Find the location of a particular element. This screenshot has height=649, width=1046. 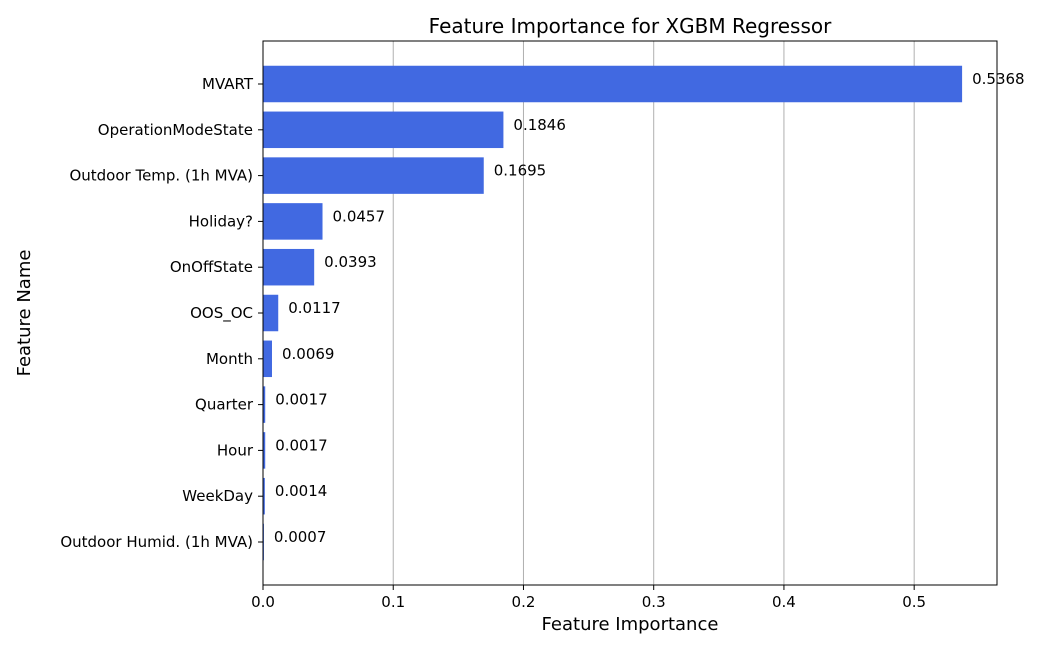

x-tick-label: 0.1 is located at coordinates (393, 602).